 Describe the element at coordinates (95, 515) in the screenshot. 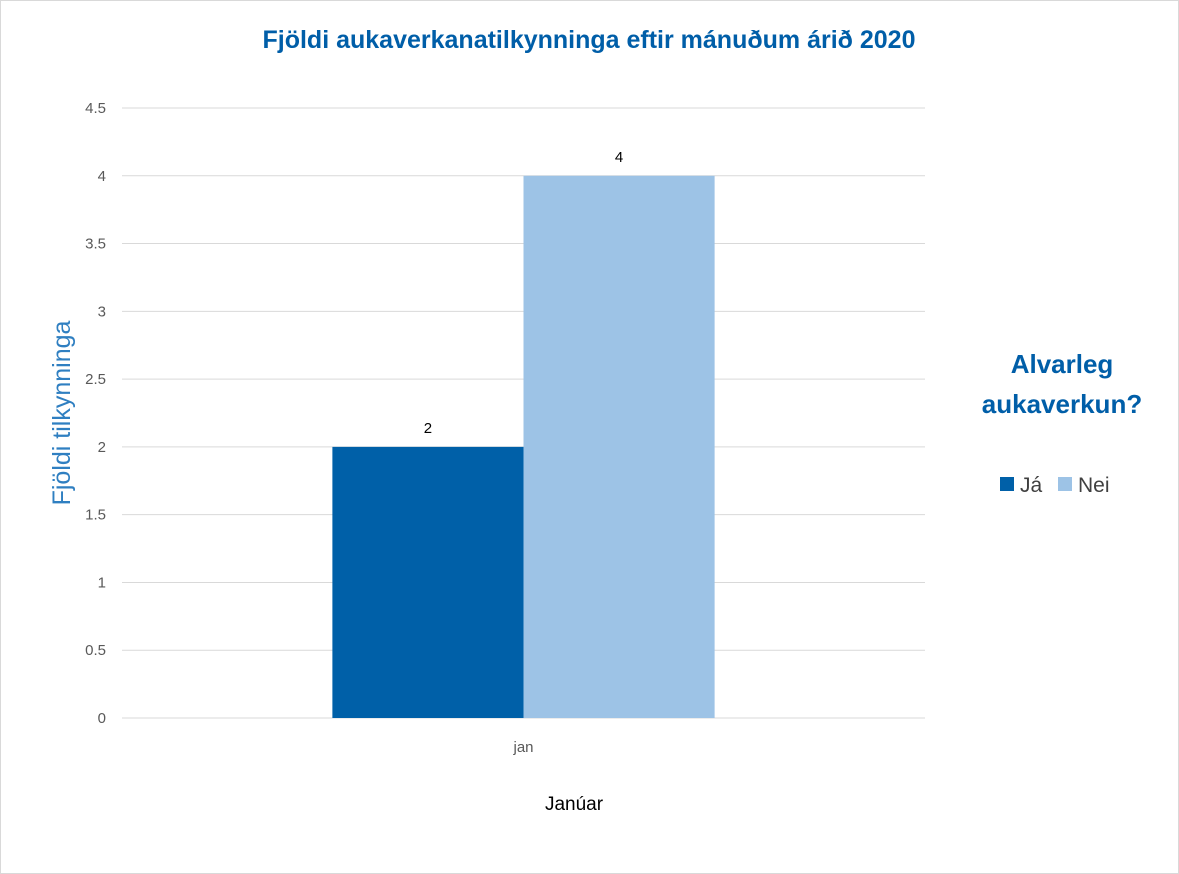

I see `y-tick-label: 1.5` at that location.